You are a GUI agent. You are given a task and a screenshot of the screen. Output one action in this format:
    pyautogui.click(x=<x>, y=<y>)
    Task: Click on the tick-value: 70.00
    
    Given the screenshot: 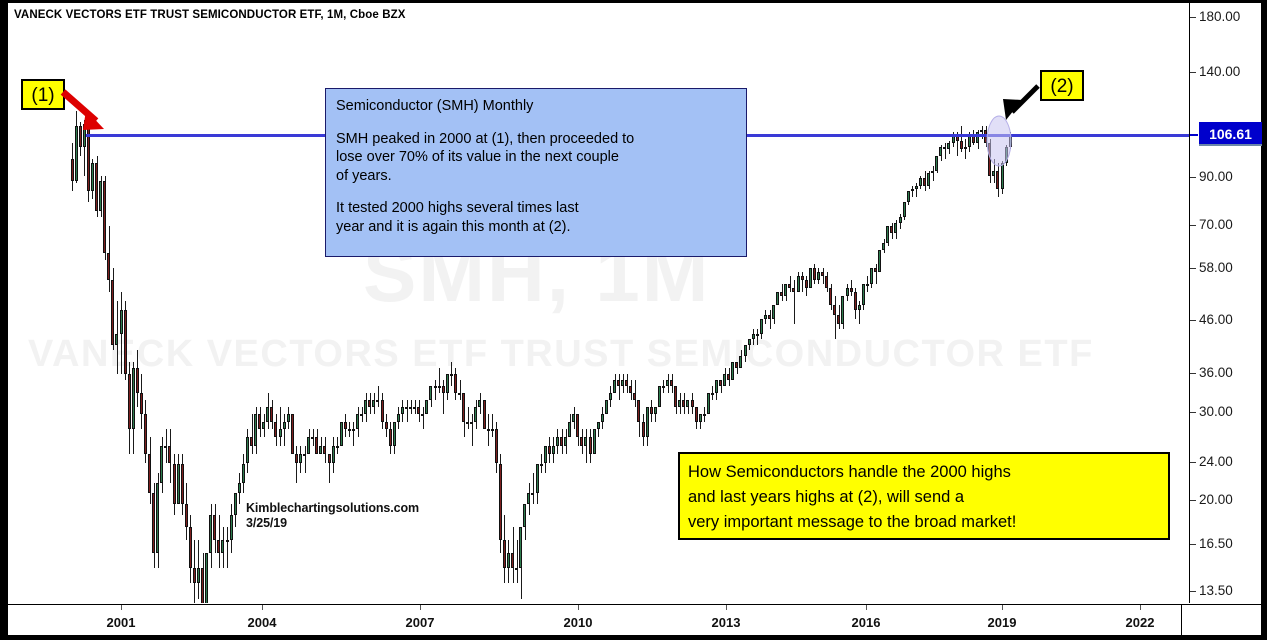 What is the action you would take?
    pyautogui.click(x=1216, y=224)
    